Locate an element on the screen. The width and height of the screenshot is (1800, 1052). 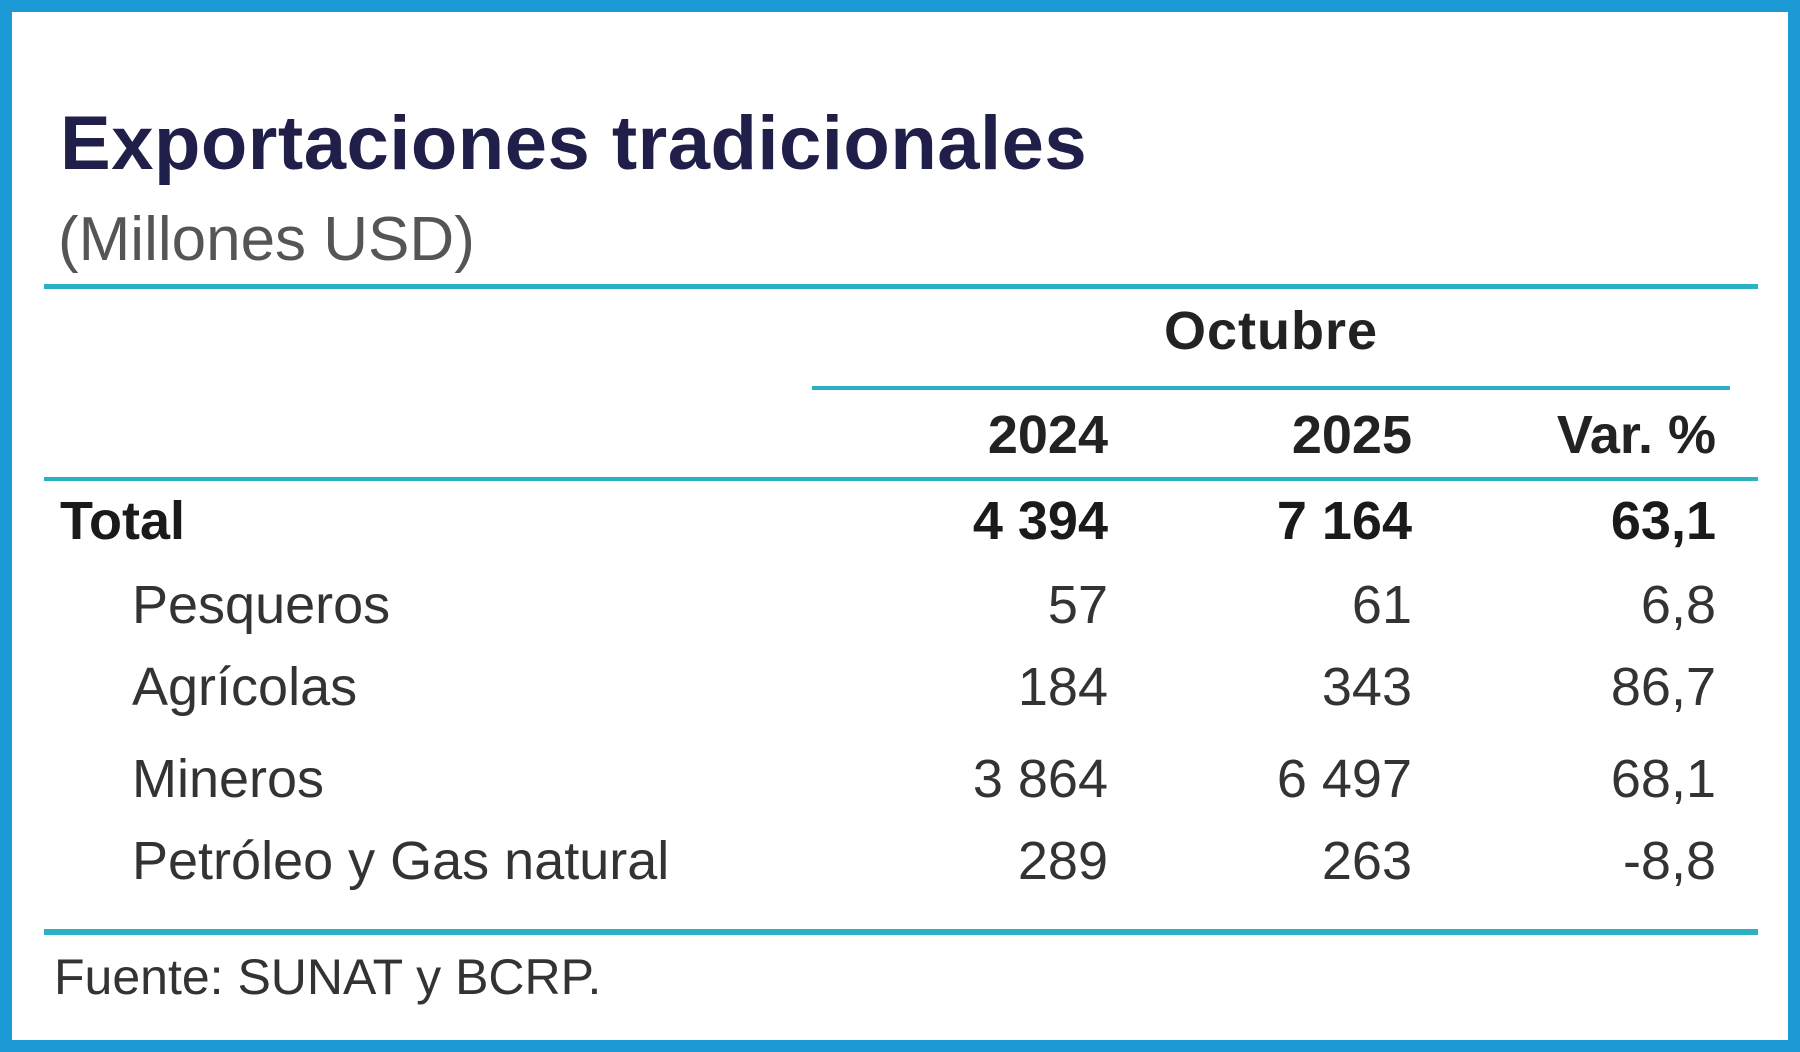
cell-mineros-variation: 68,1 is located at coordinates (1663, 779).